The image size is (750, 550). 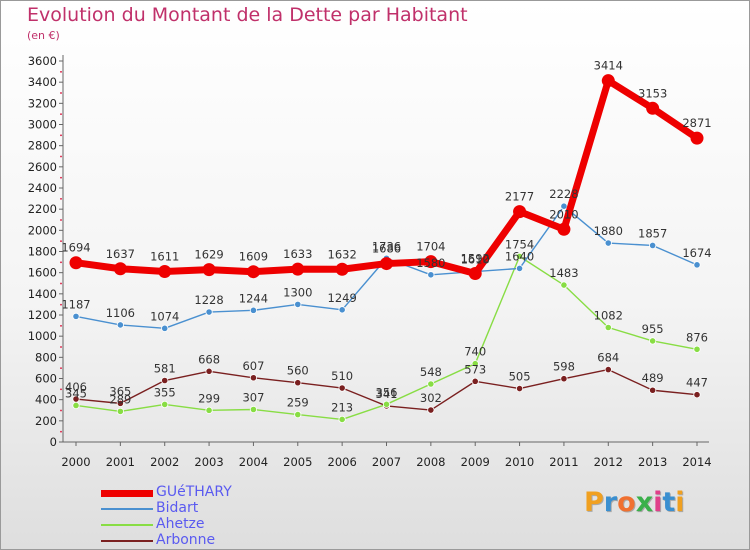 I want to click on data-label: 1637, so click(x=120, y=254).